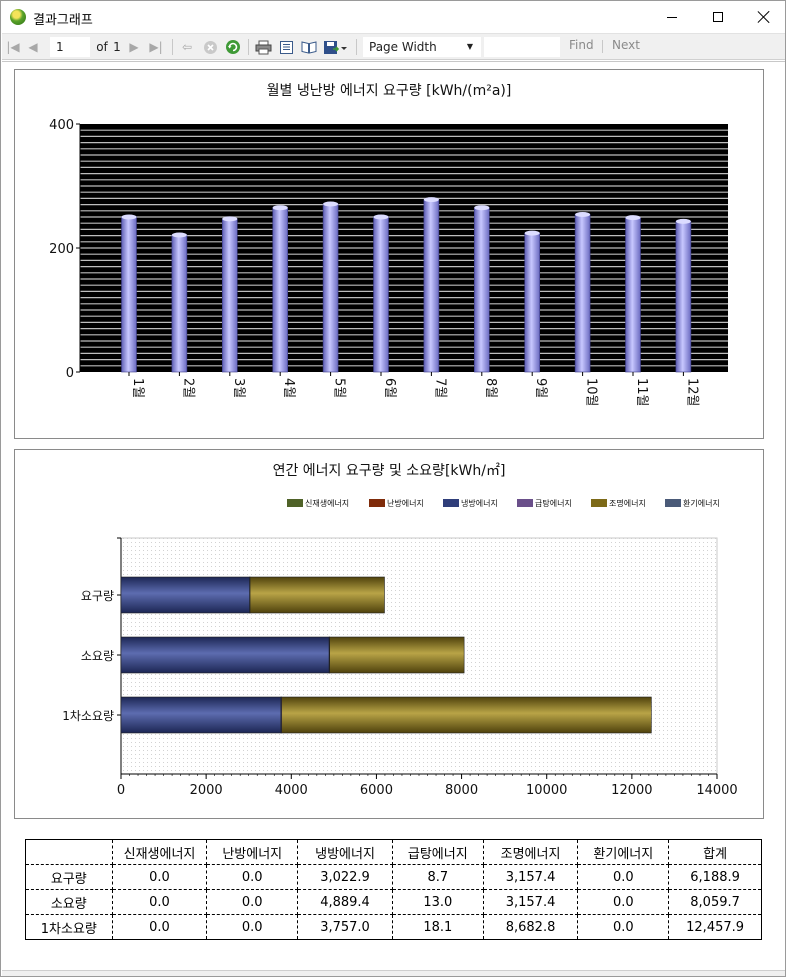  Describe the element at coordinates (439, 388) in the screenshot. I see `x-tick-label: 7월` at that location.